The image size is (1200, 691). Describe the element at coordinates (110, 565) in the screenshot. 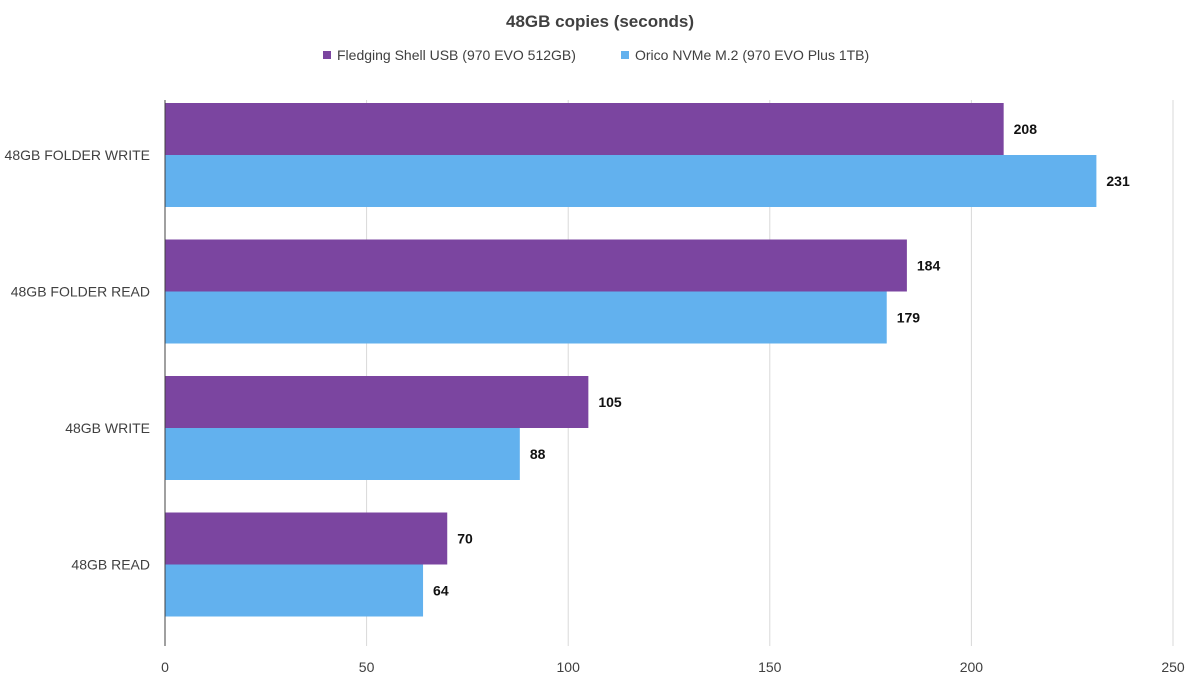

I see `category-label: 48GB READ` at that location.